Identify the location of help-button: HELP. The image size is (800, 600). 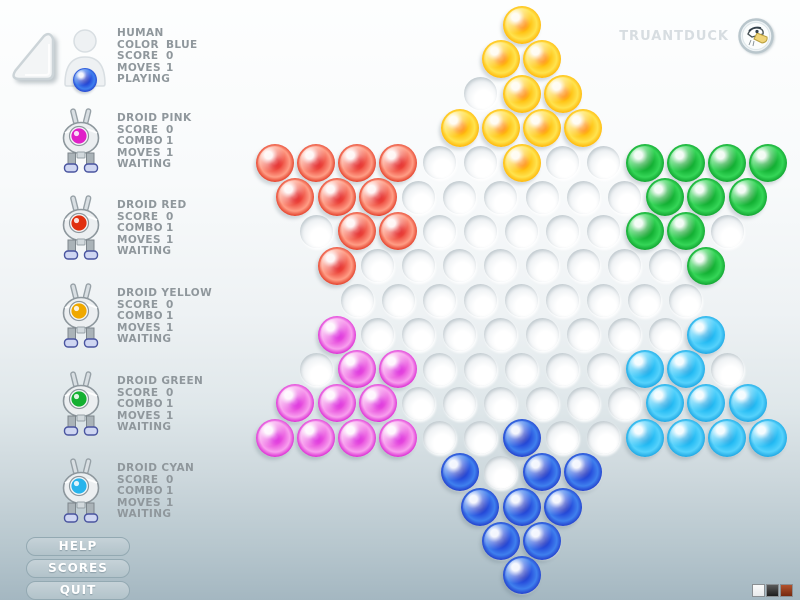
(78, 546).